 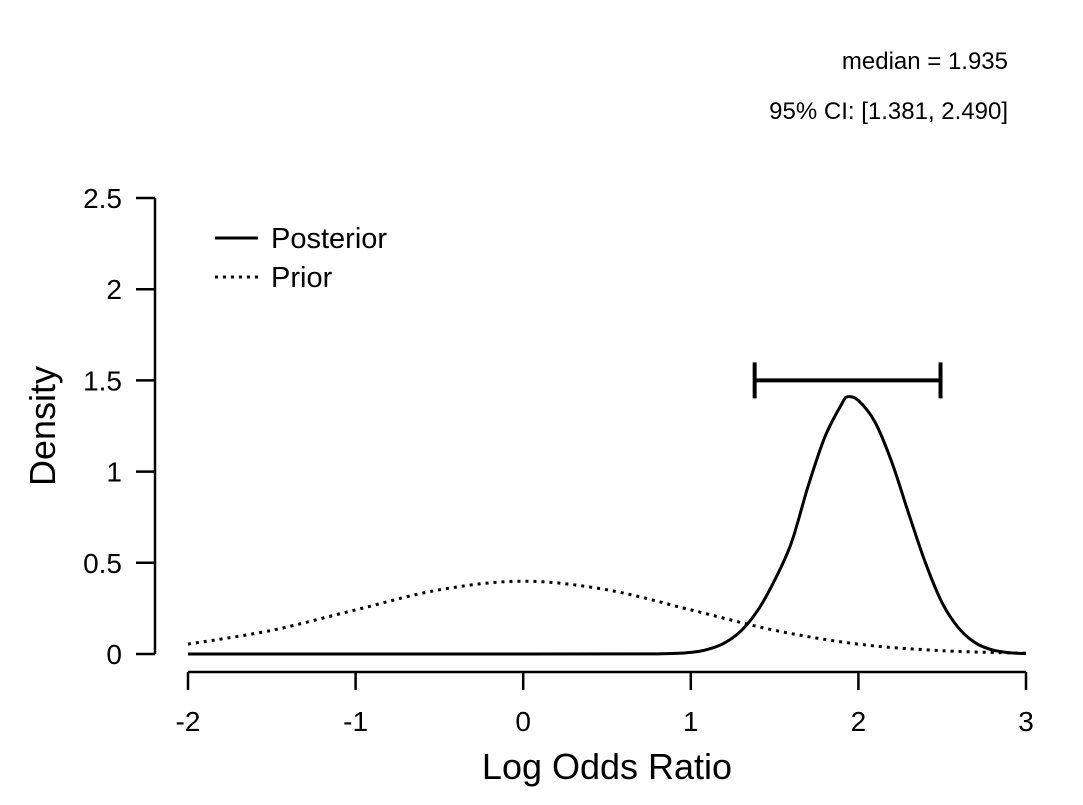 What do you see at coordinates (1026, 721) in the screenshot?
I see `x-tick-label: 3` at bounding box center [1026, 721].